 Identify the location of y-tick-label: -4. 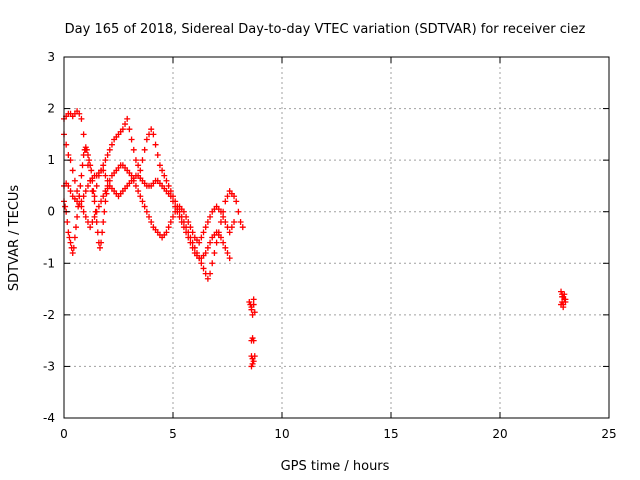
(49, 418).